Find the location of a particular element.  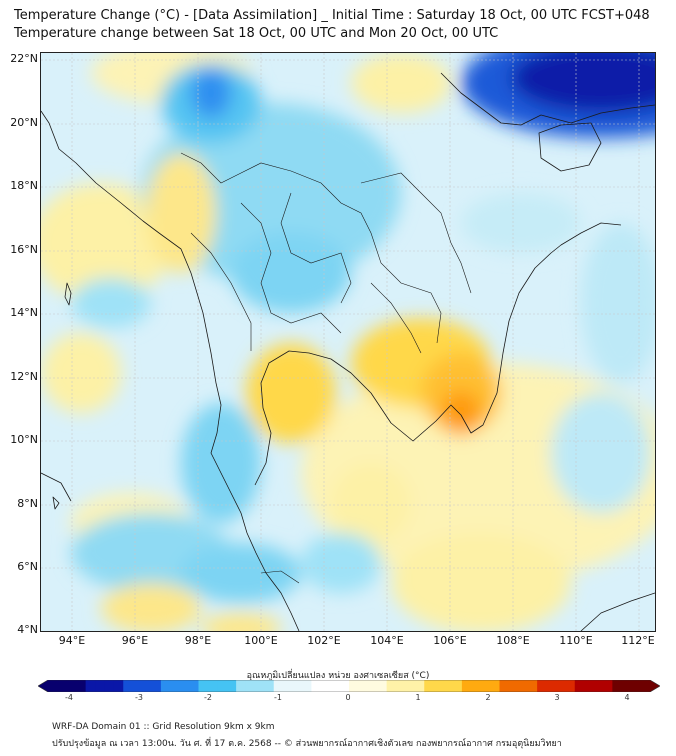

lat-label-18N: 18°N is located at coordinates (24, 185).